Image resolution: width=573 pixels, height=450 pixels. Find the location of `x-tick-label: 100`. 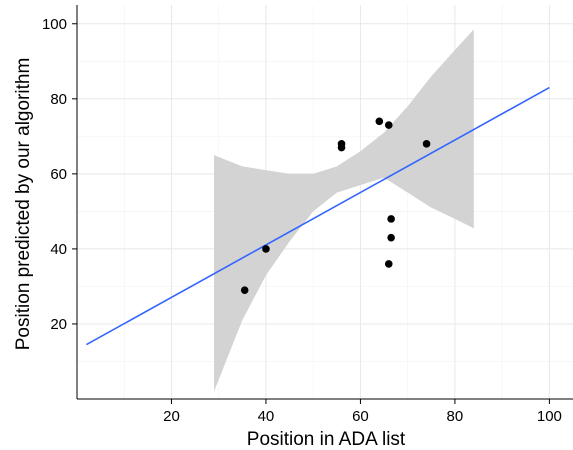

x-tick-label: 100 is located at coordinates (549, 416).